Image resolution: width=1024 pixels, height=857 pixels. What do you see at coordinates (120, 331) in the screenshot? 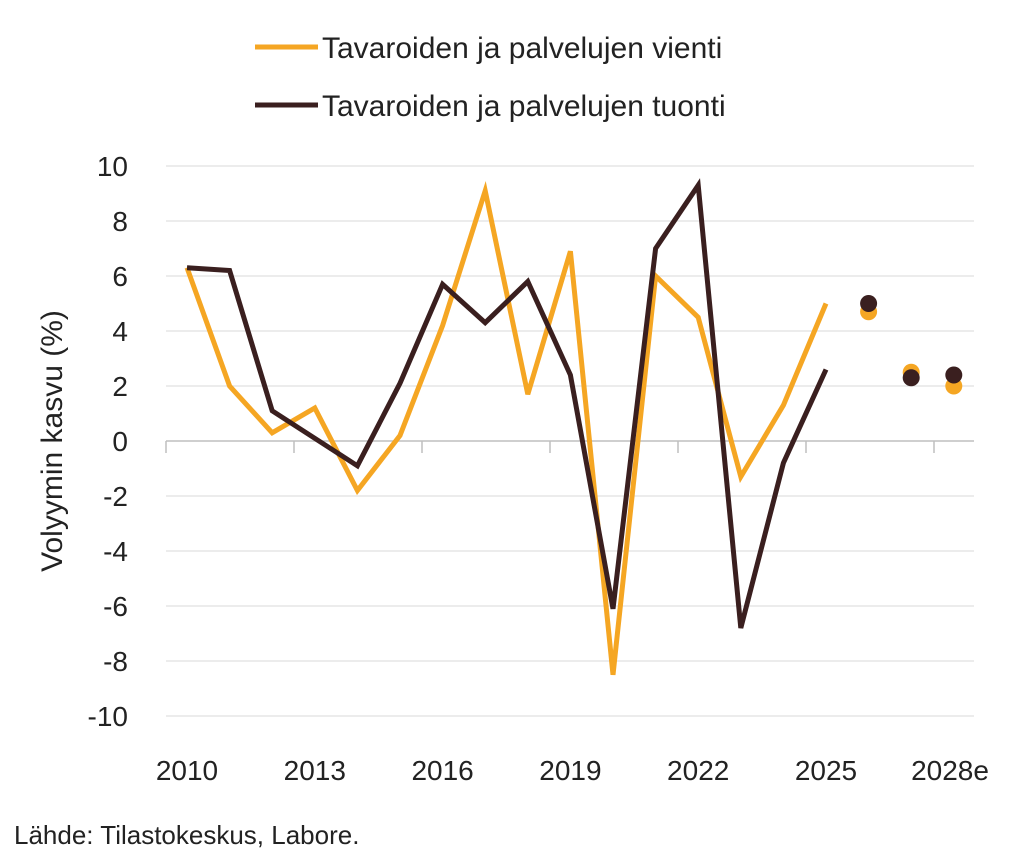
I see `y-tick-label: 4` at bounding box center [120, 331].